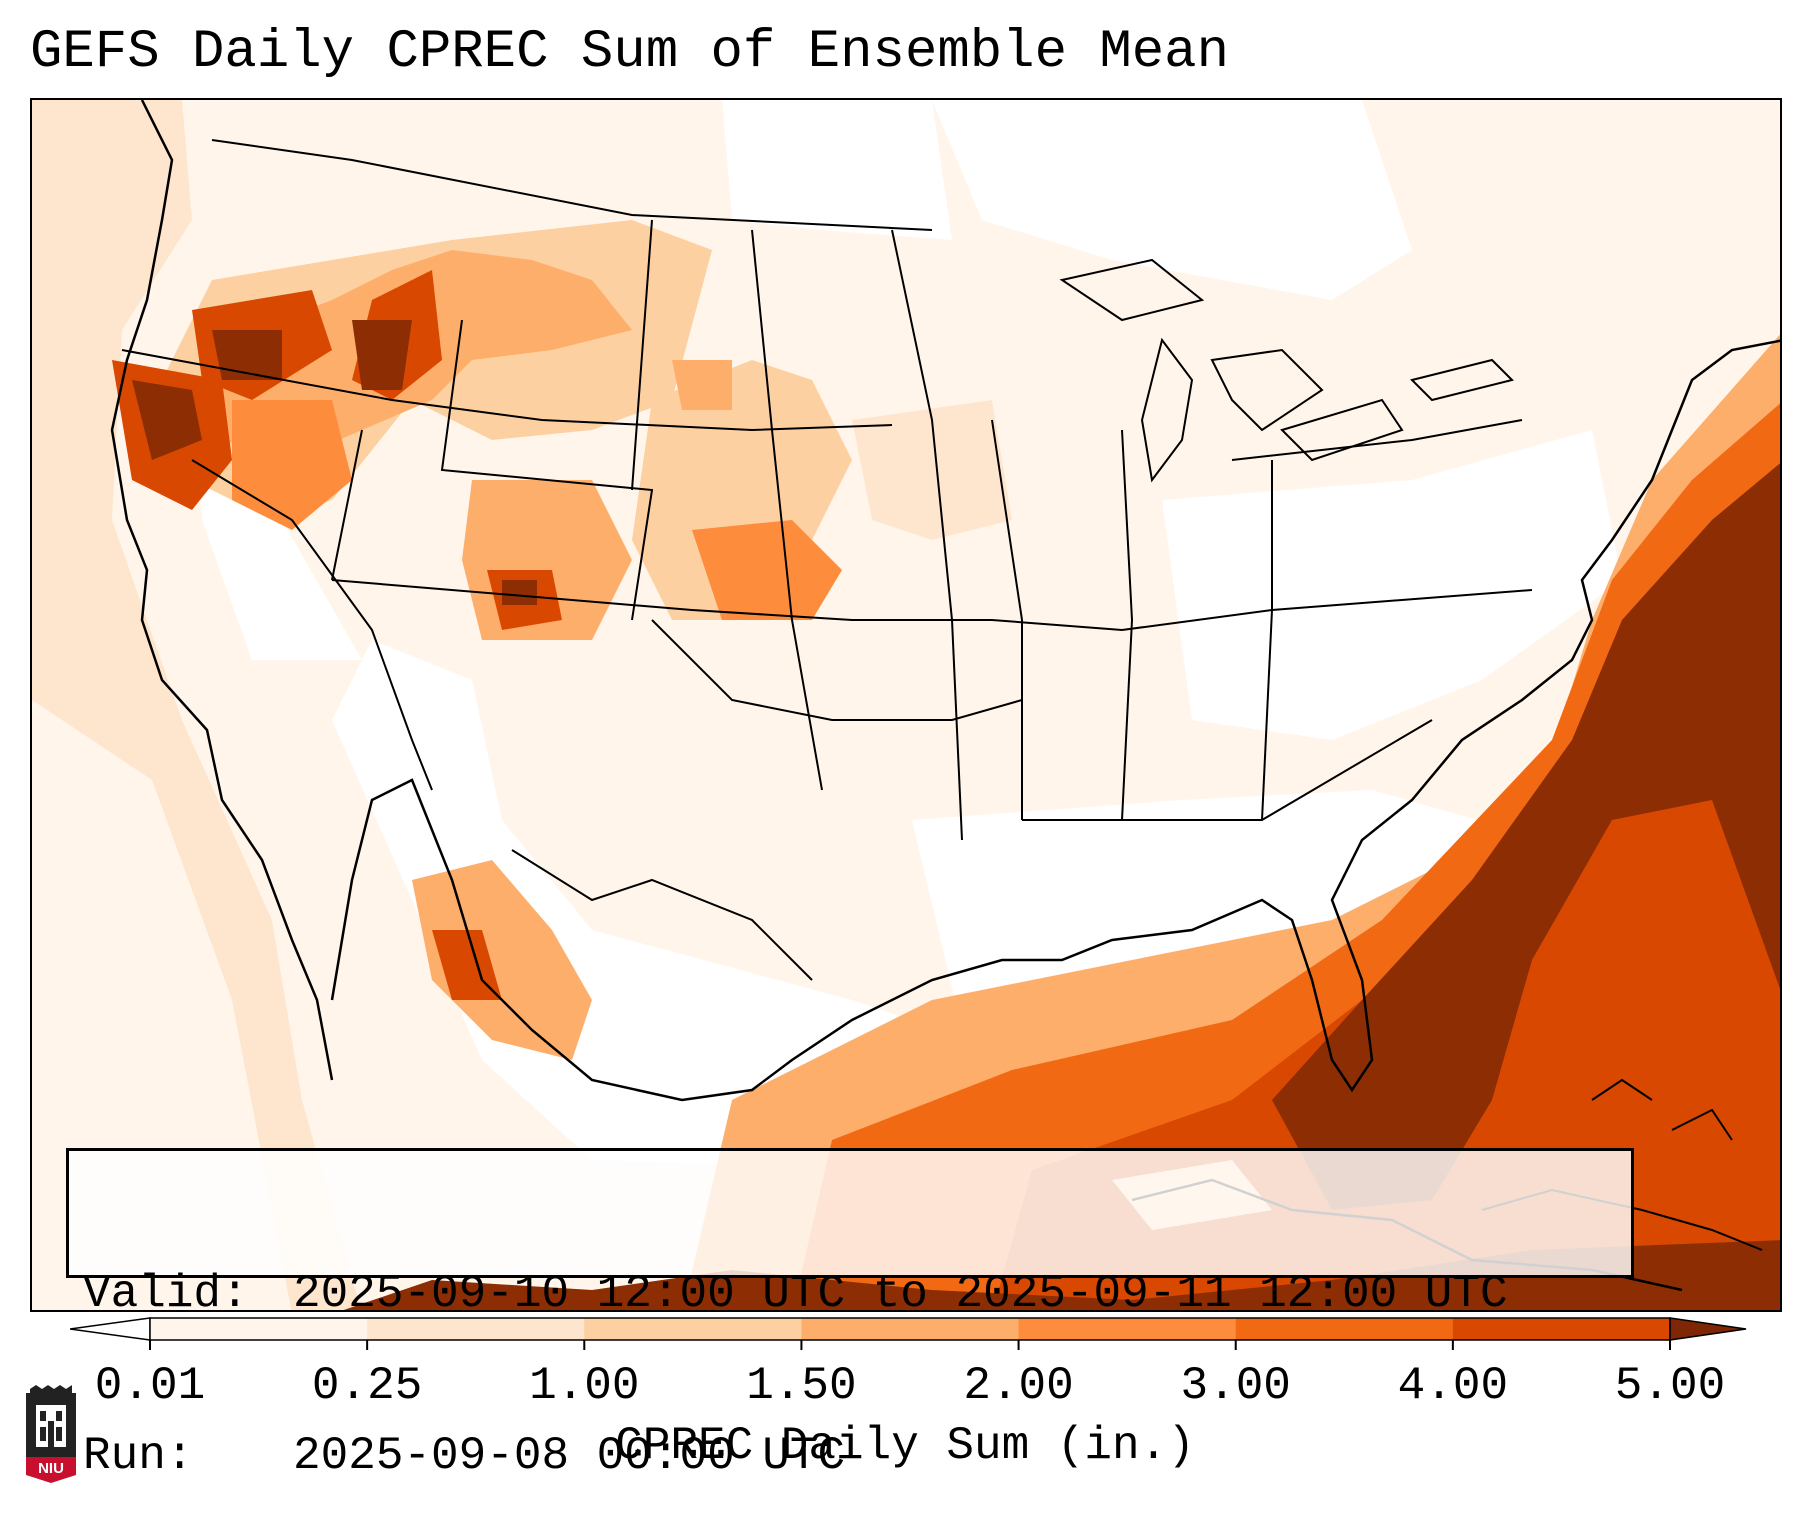 Image resolution: width=1803 pixels, height=1537 pixels. Describe the element at coordinates (1018, 1386) in the screenshot. I see `colorbar-tick-label: 2.00` at that location.